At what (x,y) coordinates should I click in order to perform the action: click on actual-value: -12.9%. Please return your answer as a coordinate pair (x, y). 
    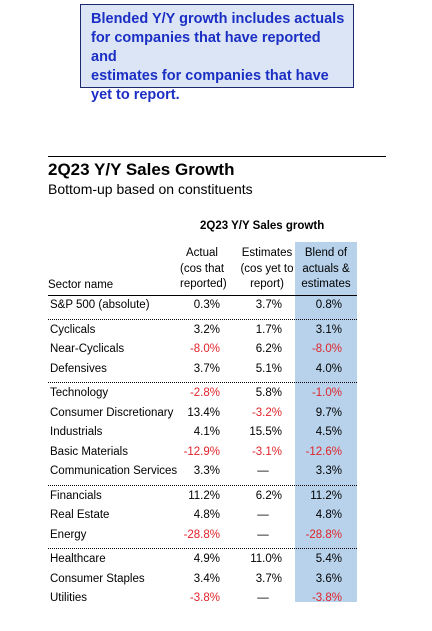
    Looking at the image, I should click on (201, 451).